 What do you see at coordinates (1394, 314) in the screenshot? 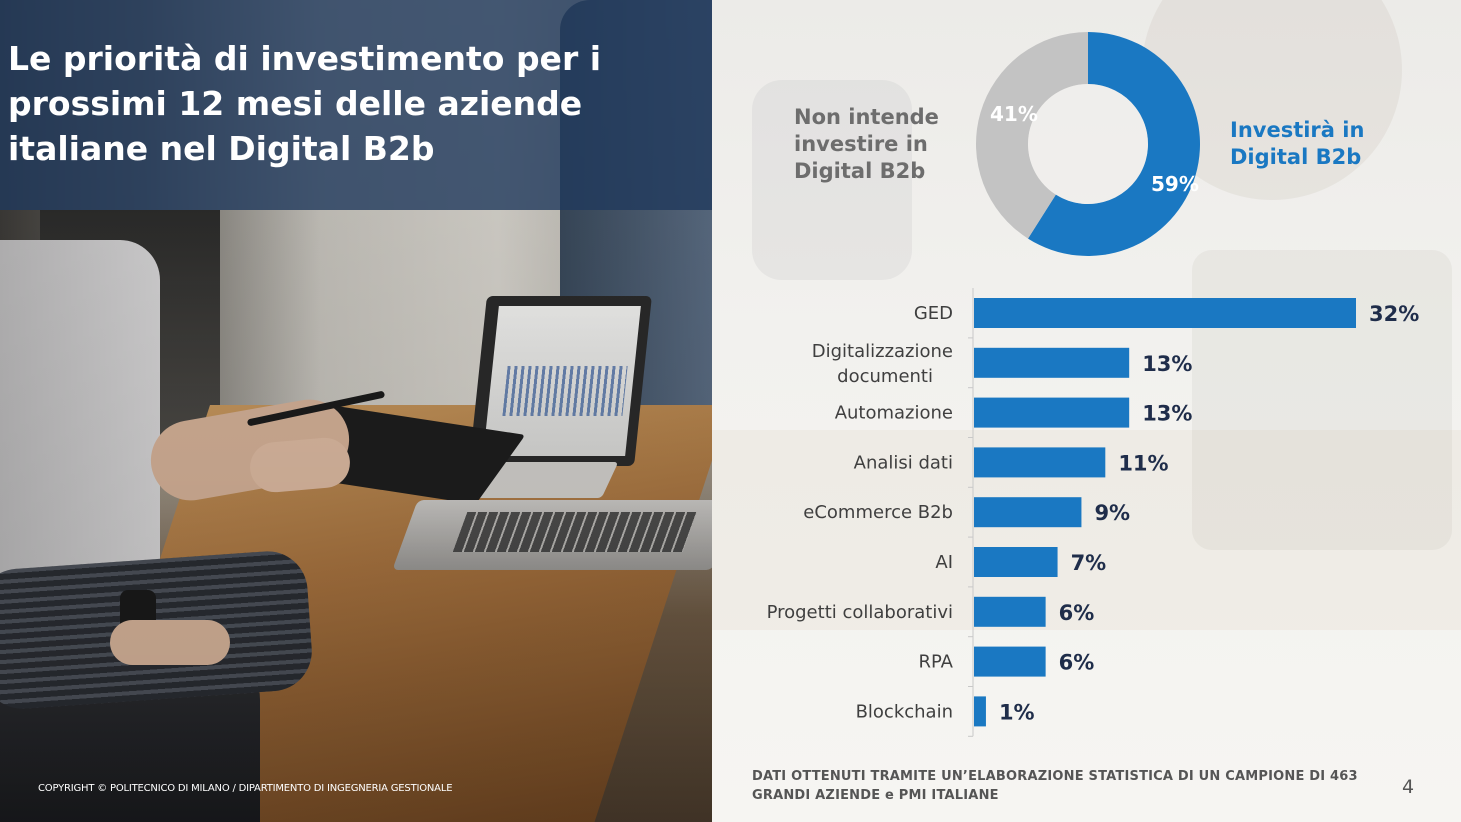
I see `value-label-0: 32%` at bounding box center [1394, 314].